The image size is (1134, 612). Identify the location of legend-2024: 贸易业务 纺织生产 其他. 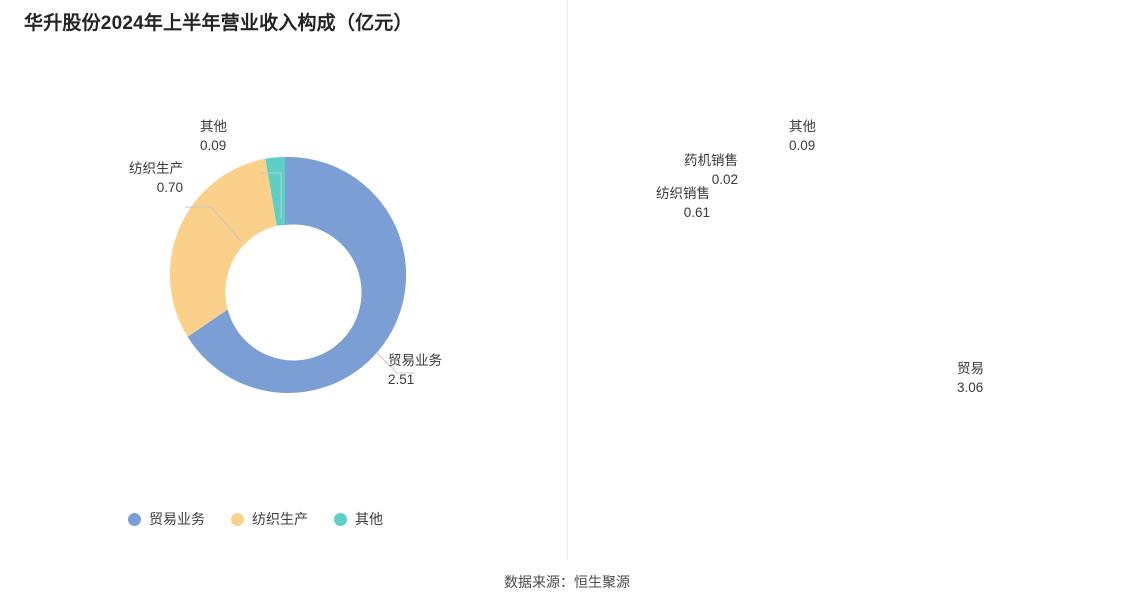
(255, 519).